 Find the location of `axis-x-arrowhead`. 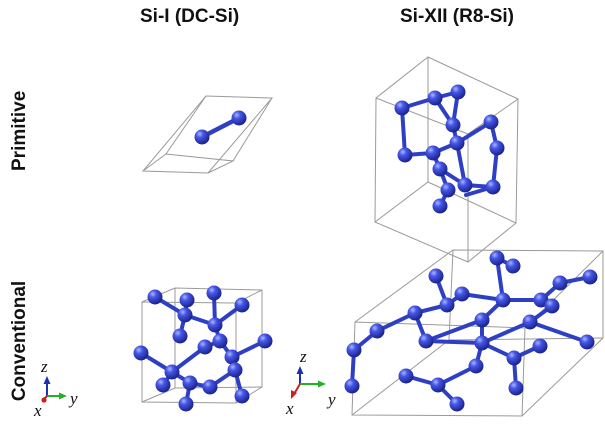

axis-x-arrowhead is located at coordinates (294, 394).